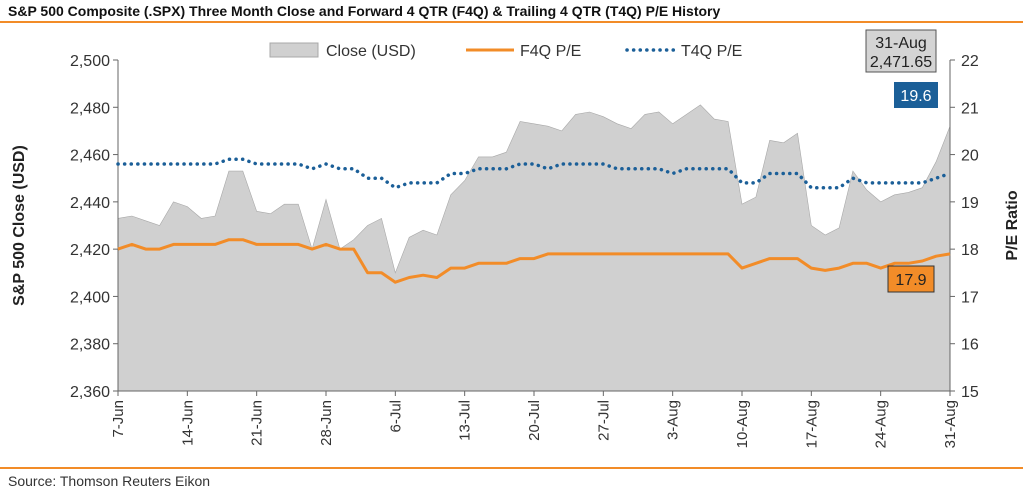 This screenshot has height=496, width=1023. What do you see at coordinates (90, 345) in the screenshot?
I see `left-tick-label: 2,380` at bounding box center [90, 345].